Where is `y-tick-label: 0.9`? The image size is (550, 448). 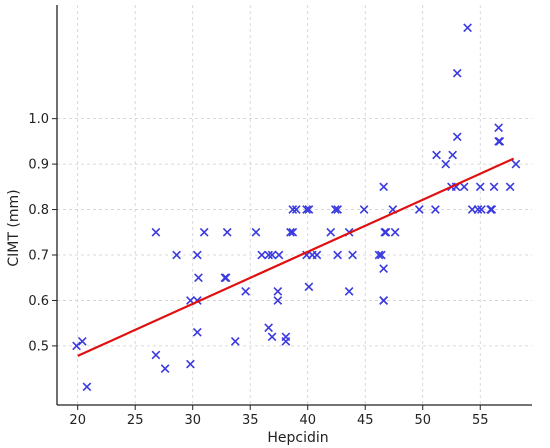
y-tick-label: 0.9 is located at coordinates (38, 165).